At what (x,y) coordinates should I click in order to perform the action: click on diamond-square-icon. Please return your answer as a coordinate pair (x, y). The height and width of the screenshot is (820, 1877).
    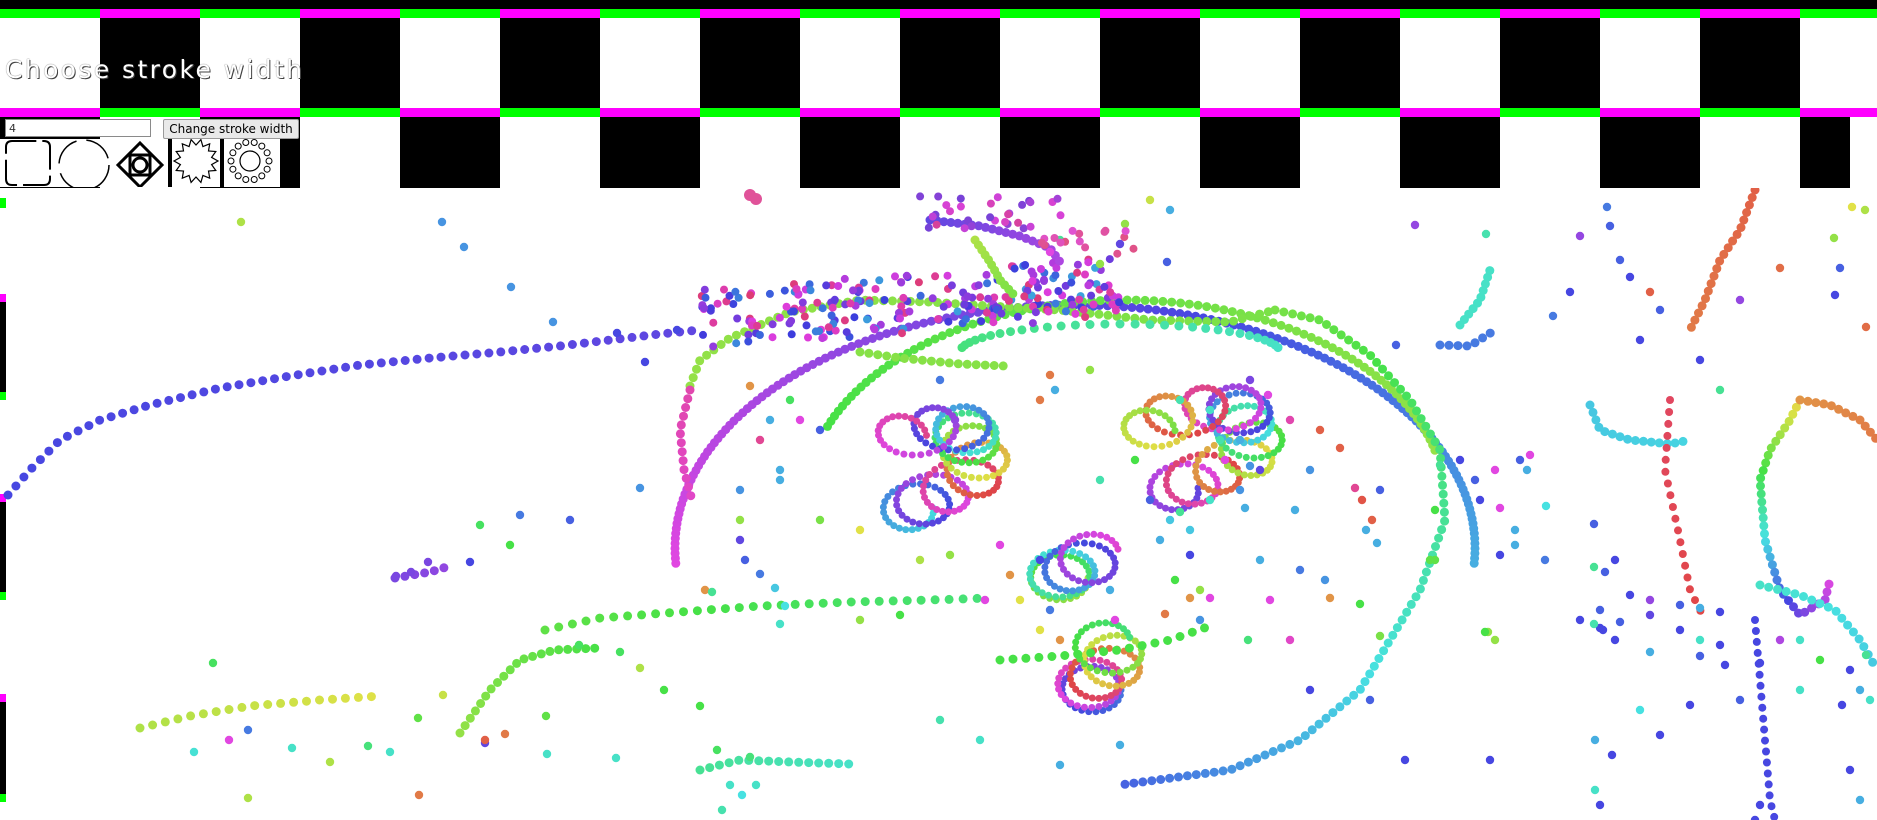
    Looking at the image, I should click on (140, 163).